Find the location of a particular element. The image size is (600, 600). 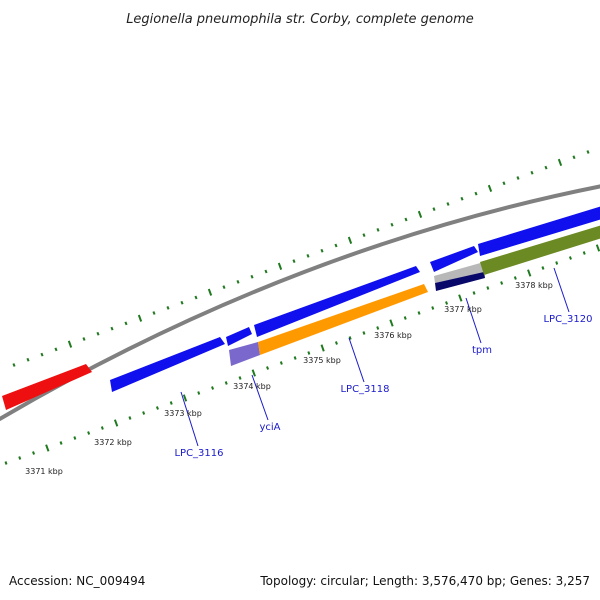

leader-tpm is located at coordinates (473, 320).